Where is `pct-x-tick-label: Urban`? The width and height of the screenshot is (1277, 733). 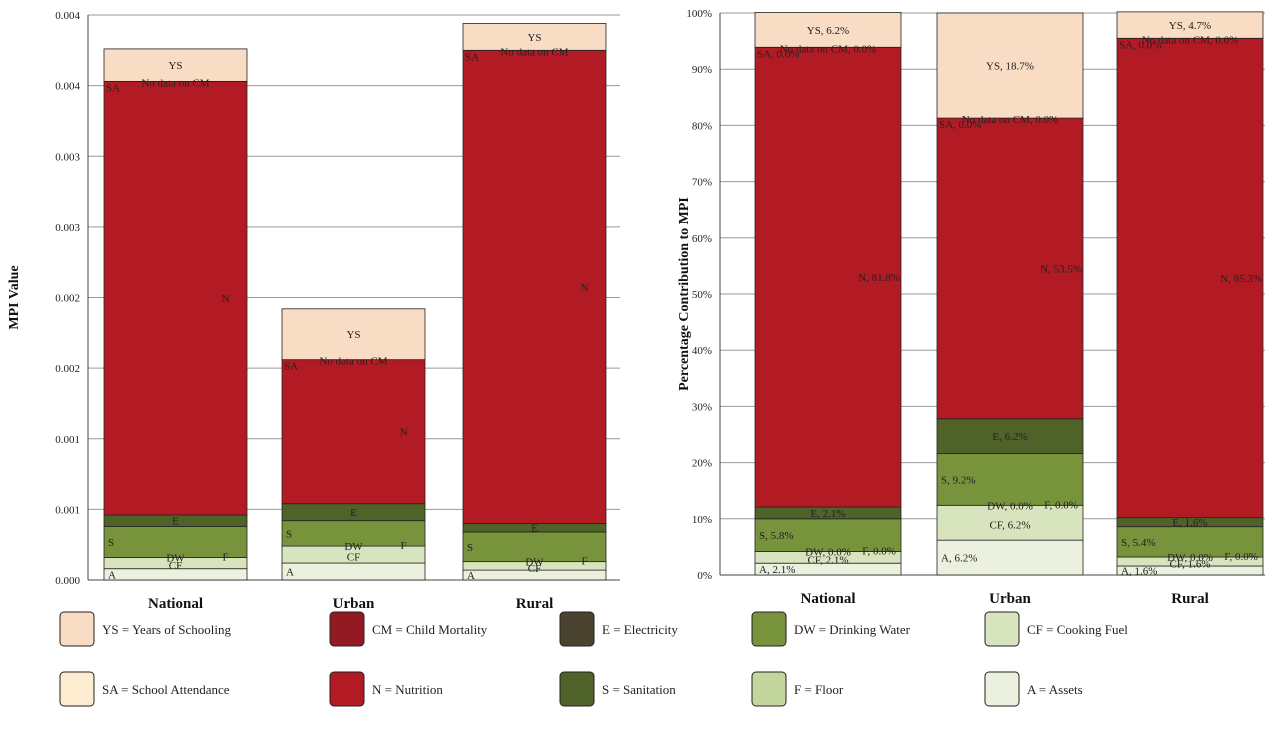
pct-x-tick-label: Urban is located at coordinates (1010, 599).